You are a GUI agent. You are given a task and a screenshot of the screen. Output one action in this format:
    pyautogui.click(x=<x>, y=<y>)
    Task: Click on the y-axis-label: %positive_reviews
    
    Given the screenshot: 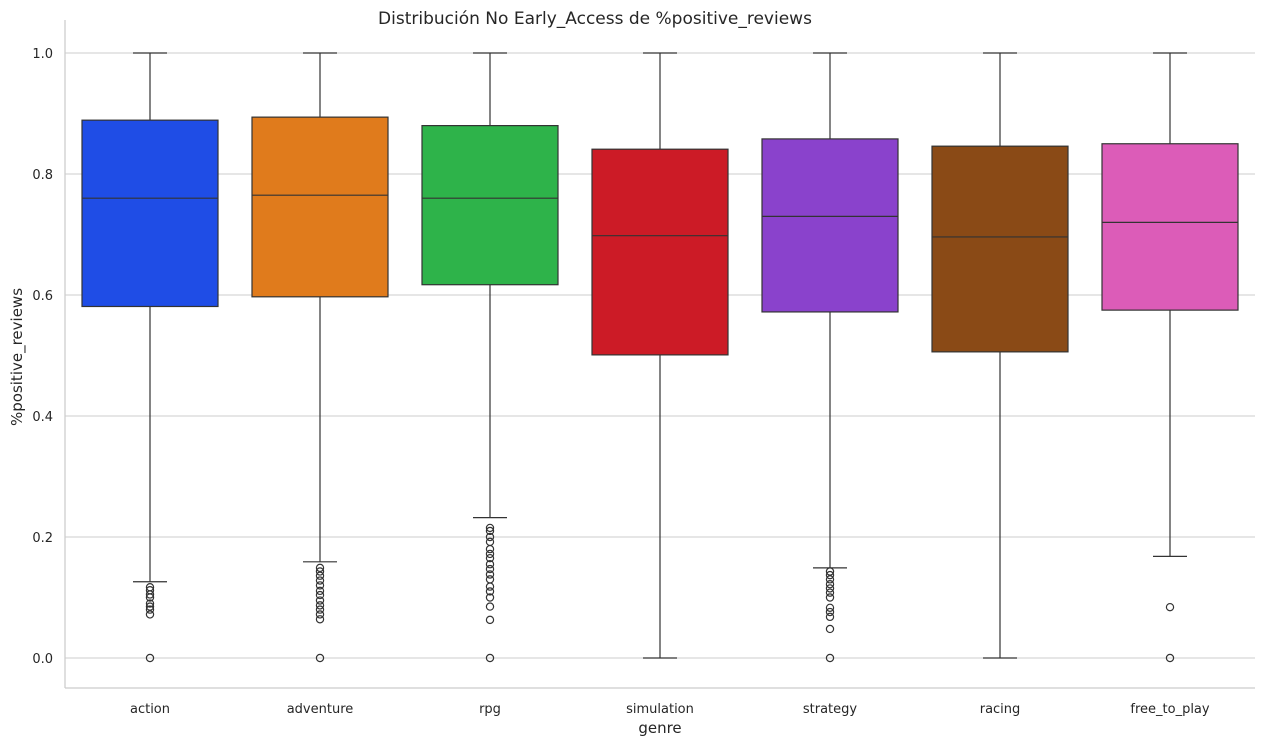 What is the action you would take?
    pyautogui.click(x=17, y=357)
    